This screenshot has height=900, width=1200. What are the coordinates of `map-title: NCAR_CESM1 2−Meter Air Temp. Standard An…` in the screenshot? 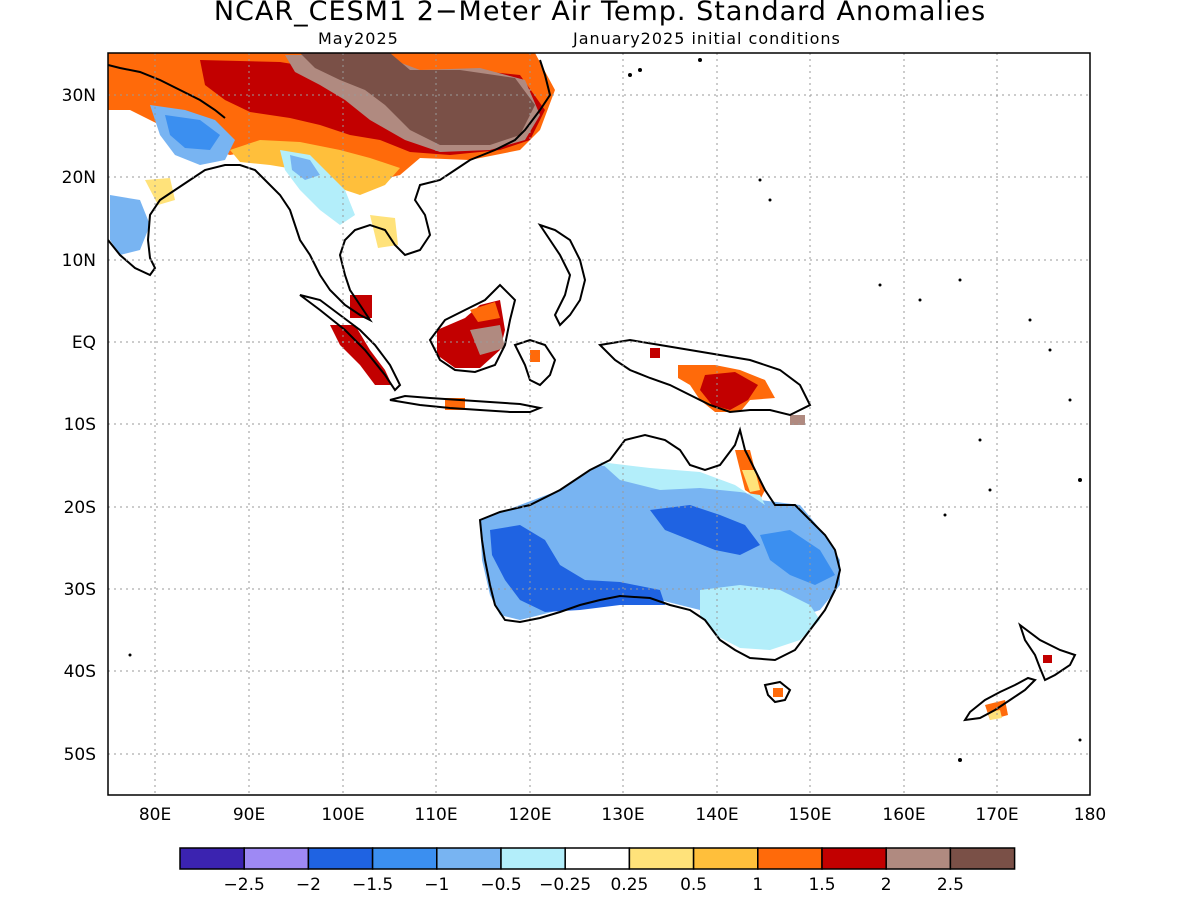 It's located at (600, 13).